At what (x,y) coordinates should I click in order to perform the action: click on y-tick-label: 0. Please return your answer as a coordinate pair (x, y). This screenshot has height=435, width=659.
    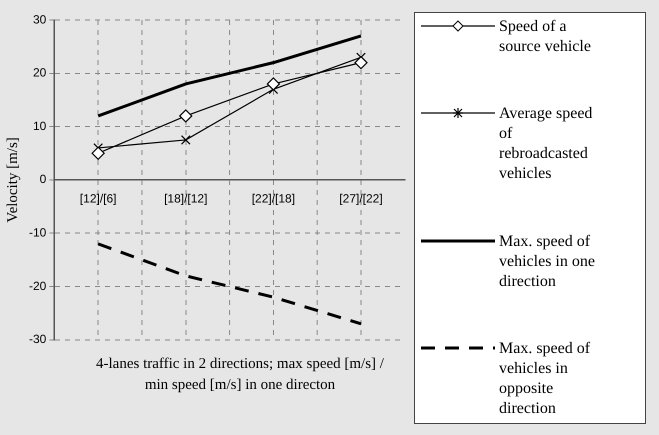
    Looking at the image, I should click on (43, 179).